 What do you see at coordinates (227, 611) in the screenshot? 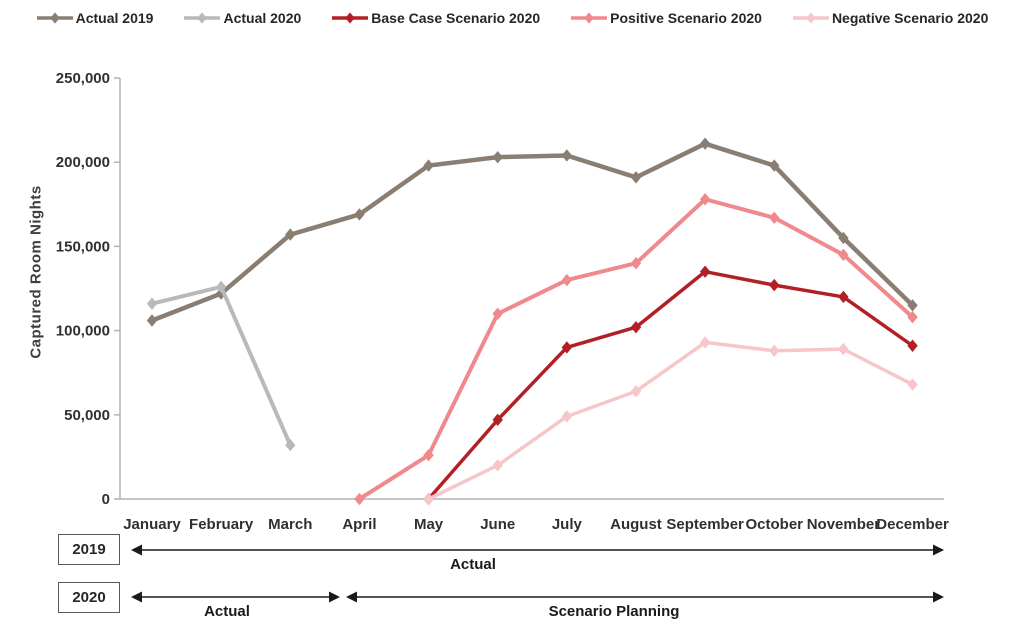
I see `timeline-2020-actual-label: Actual` at bounding box center [227, 611].